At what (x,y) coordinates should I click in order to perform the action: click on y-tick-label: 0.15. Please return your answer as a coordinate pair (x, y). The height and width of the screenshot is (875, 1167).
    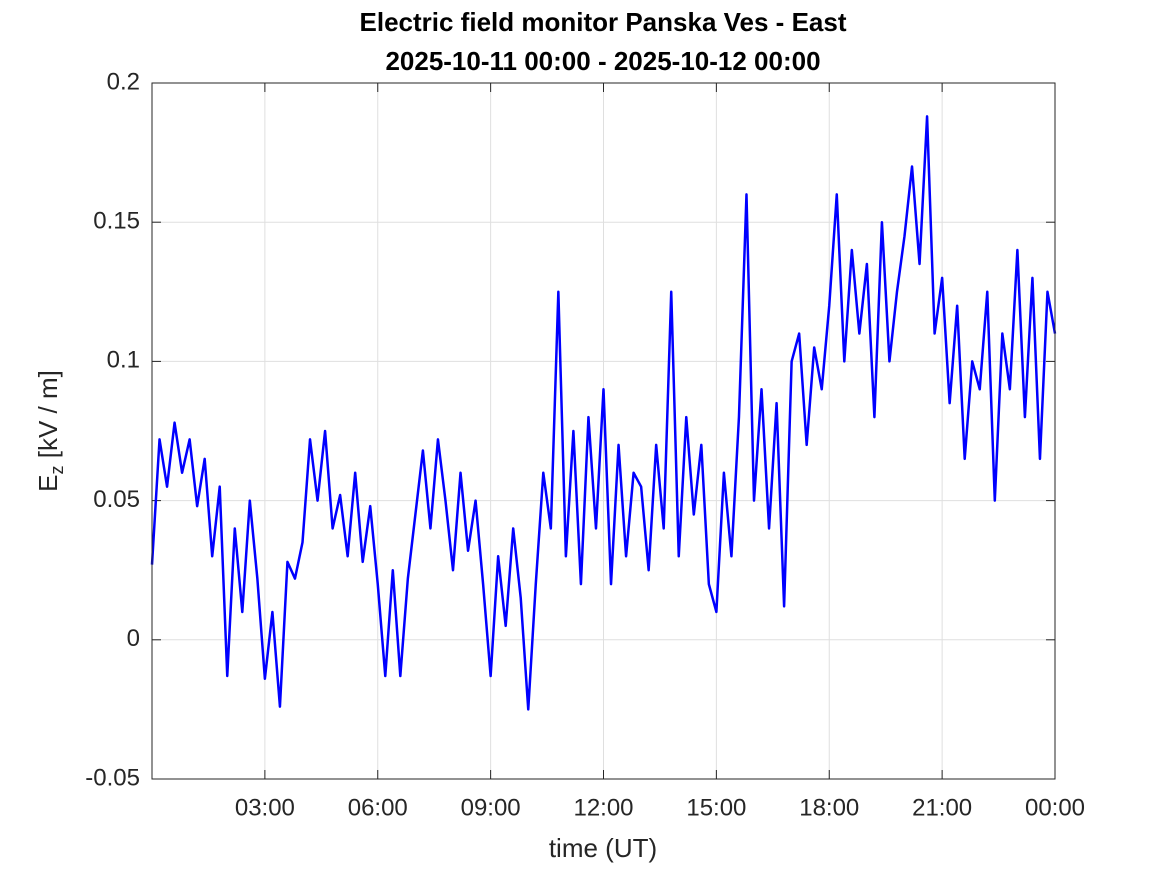
    Looking at the image, I should click on (116, 221).